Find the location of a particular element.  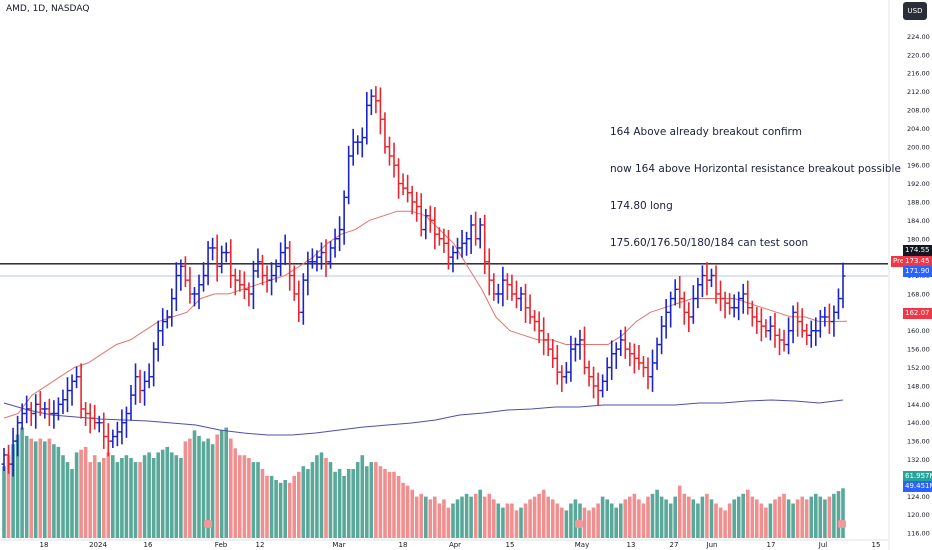

time-tick-label: Jun is located at coordinates (712, 545).